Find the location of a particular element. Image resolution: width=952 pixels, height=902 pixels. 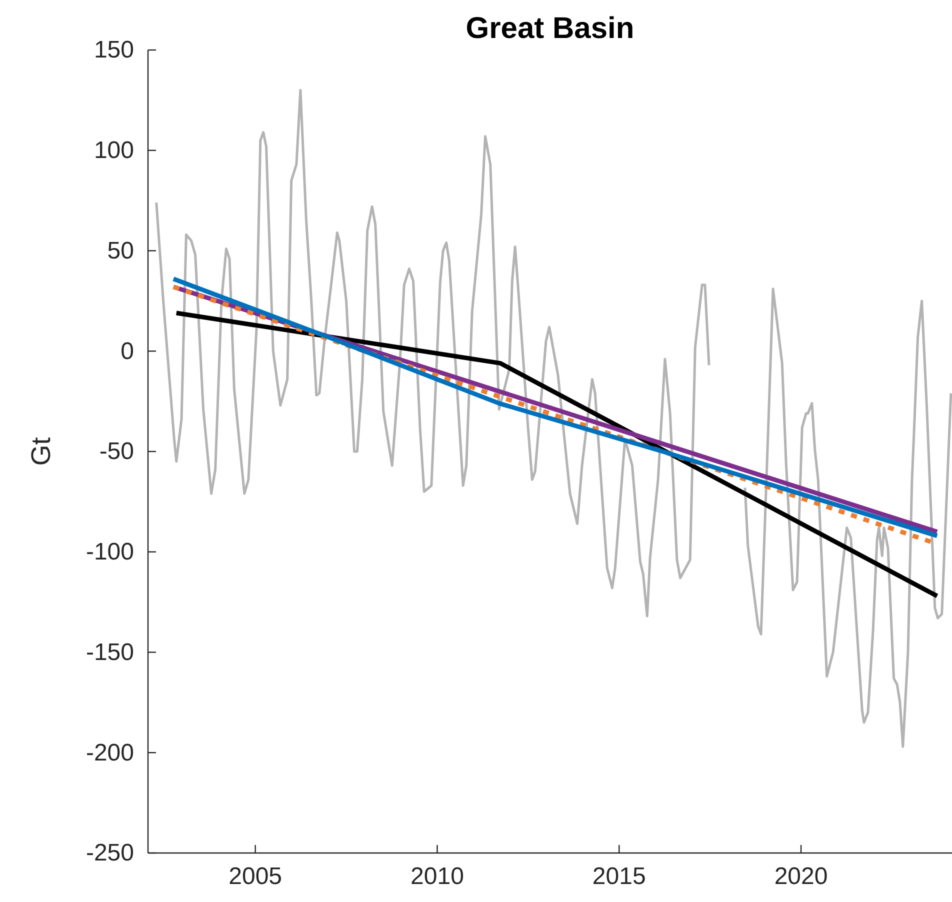

x-tick-label: 2010 is located at coordinates (437, 876).